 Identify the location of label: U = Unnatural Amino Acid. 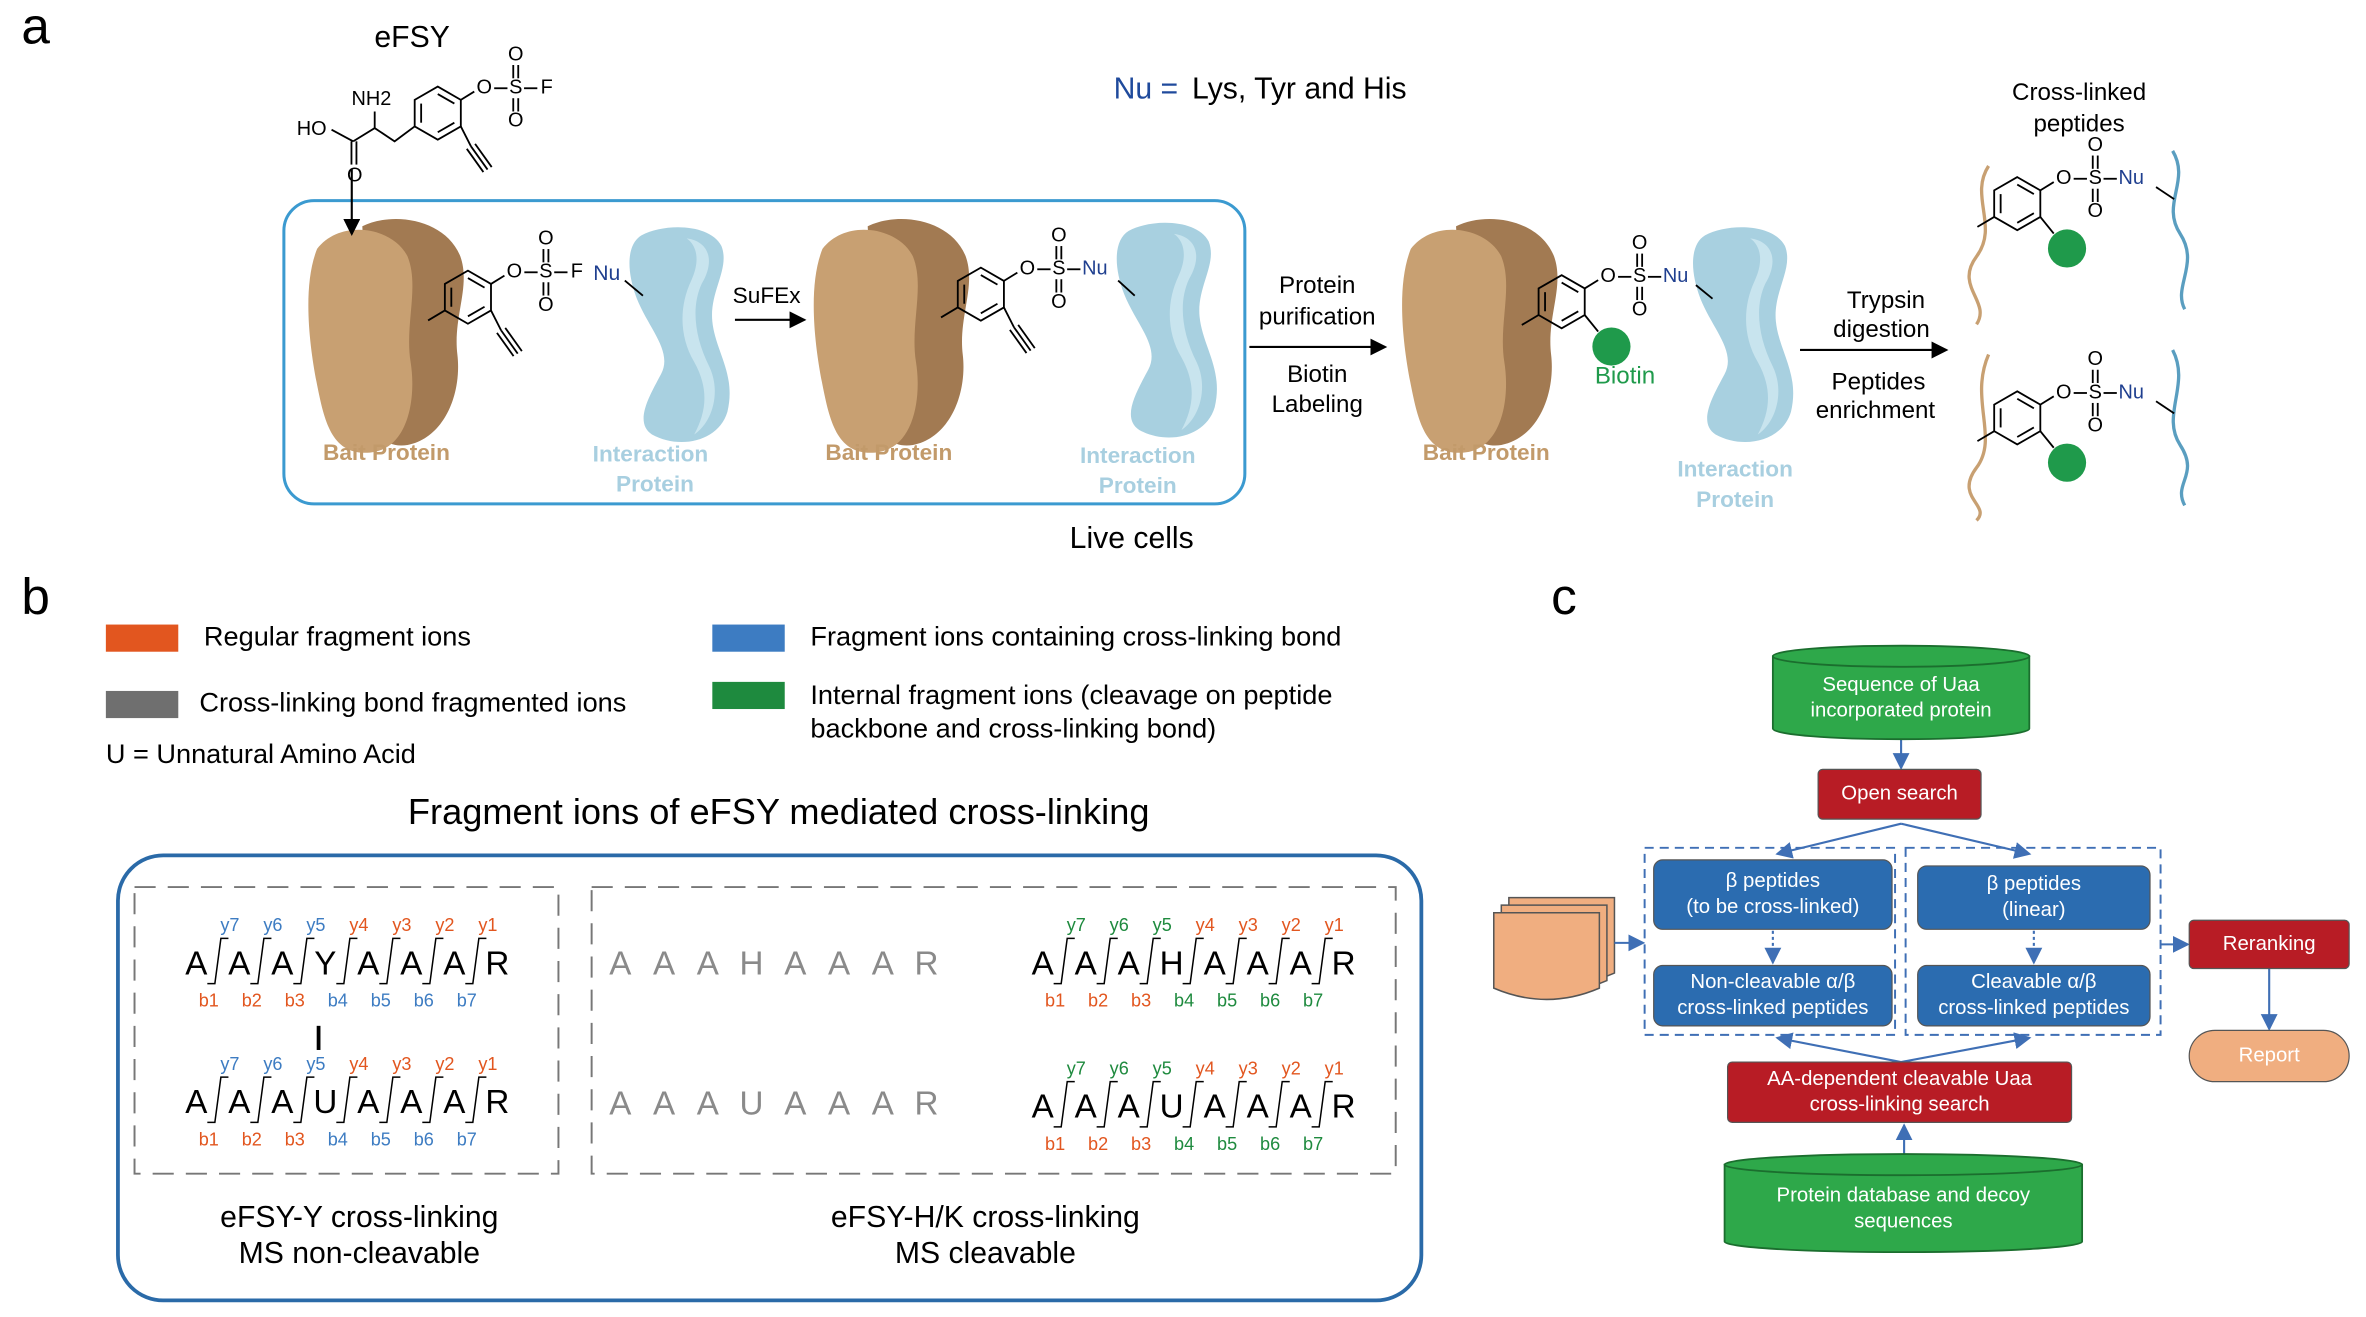
(261, 753).